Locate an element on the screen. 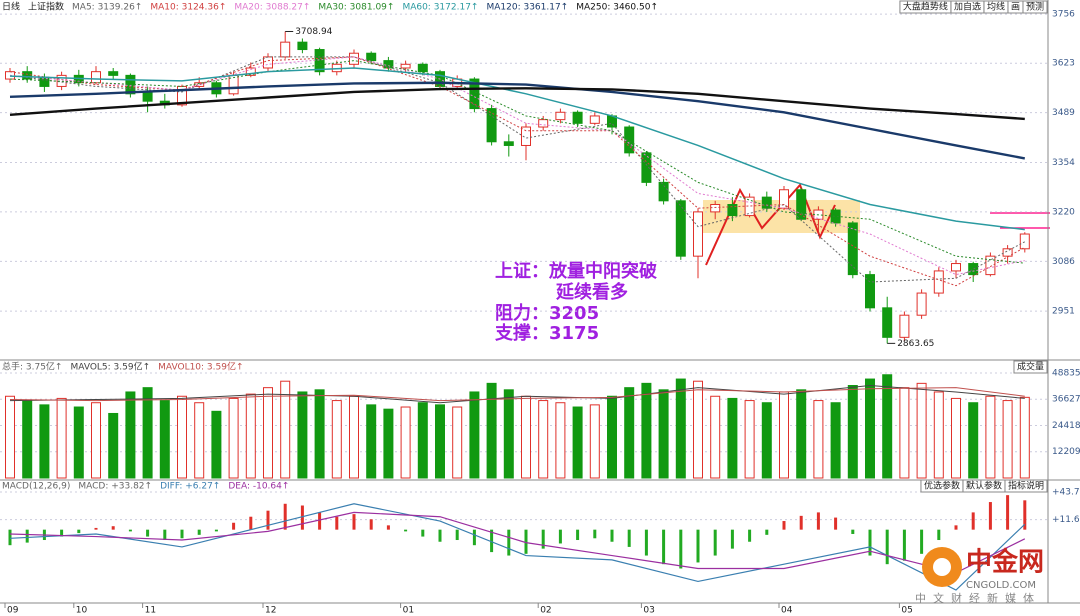  x-tick-label: 04 is located at coordinates (787, 611).